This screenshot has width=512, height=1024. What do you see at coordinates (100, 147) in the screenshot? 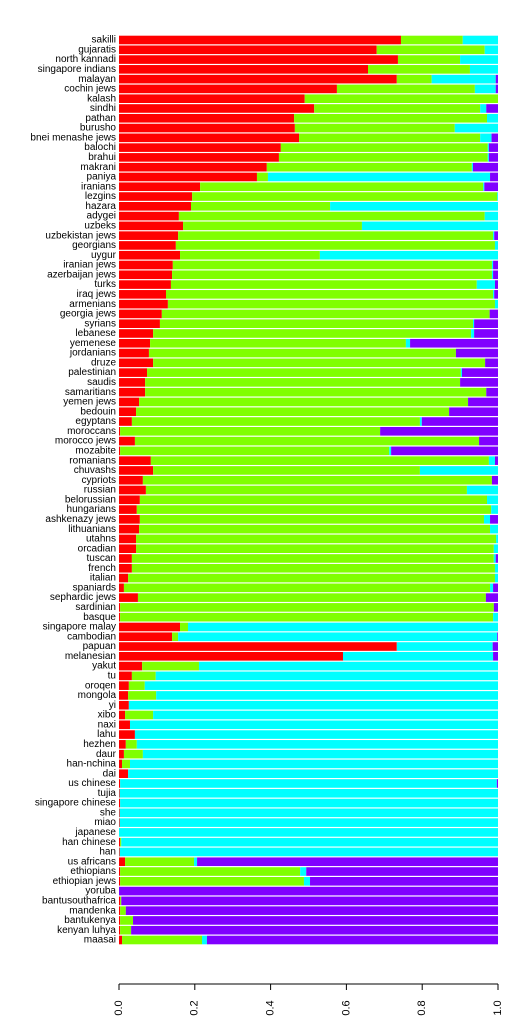
I see `y-tick-label: balochi` at bounding box center [100, 147].